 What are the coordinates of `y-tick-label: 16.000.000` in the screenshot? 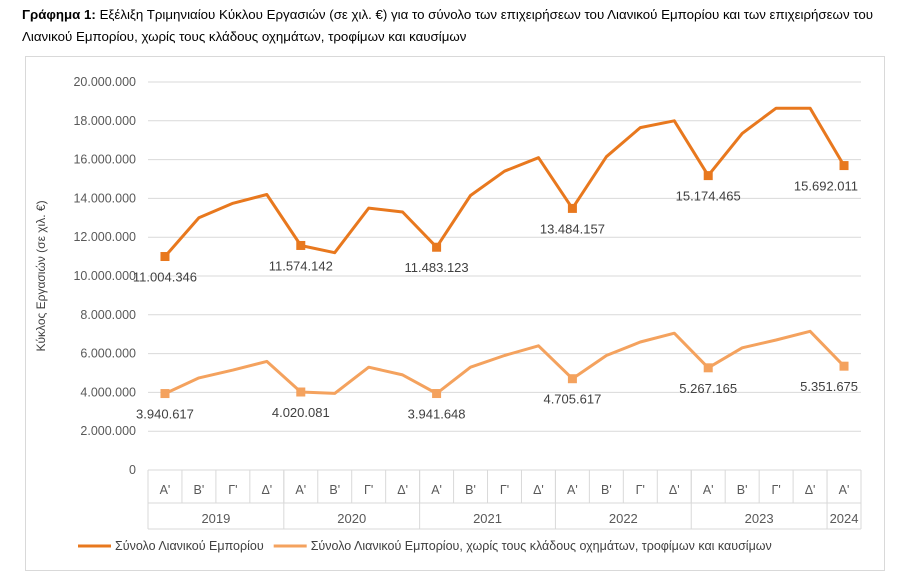 It's located at (104, 160).